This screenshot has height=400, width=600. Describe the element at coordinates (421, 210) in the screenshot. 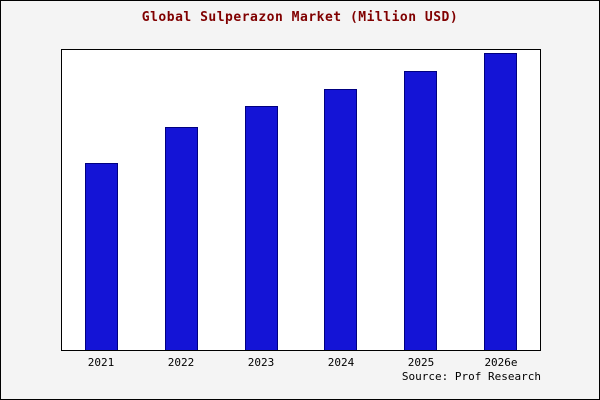

I see `bar-2025` at that location.